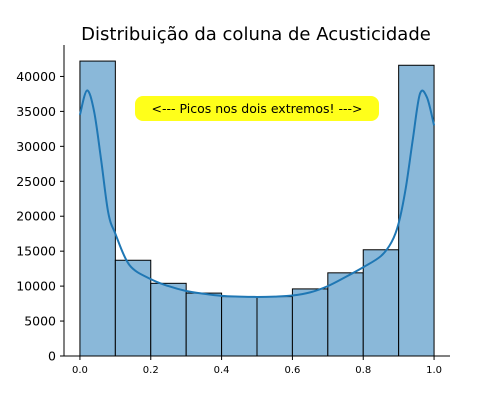 This screenshot has height=400, width=500. I want to click on y-tick-label: 15000, so click(36, 251).